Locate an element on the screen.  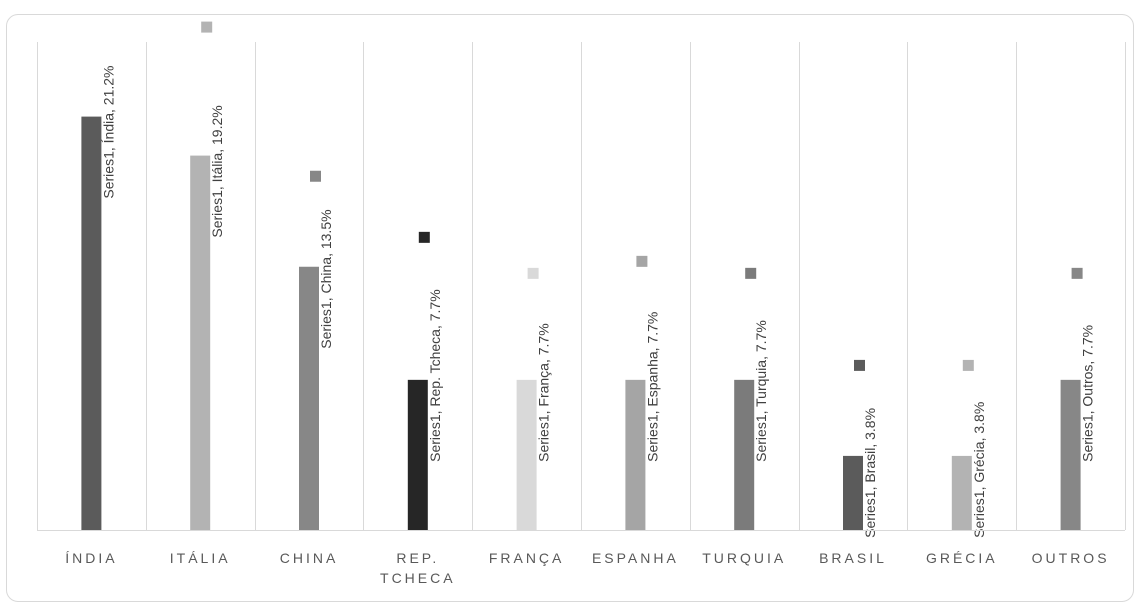
category-label: ÍNDIA is located at coordinates (91, 558).